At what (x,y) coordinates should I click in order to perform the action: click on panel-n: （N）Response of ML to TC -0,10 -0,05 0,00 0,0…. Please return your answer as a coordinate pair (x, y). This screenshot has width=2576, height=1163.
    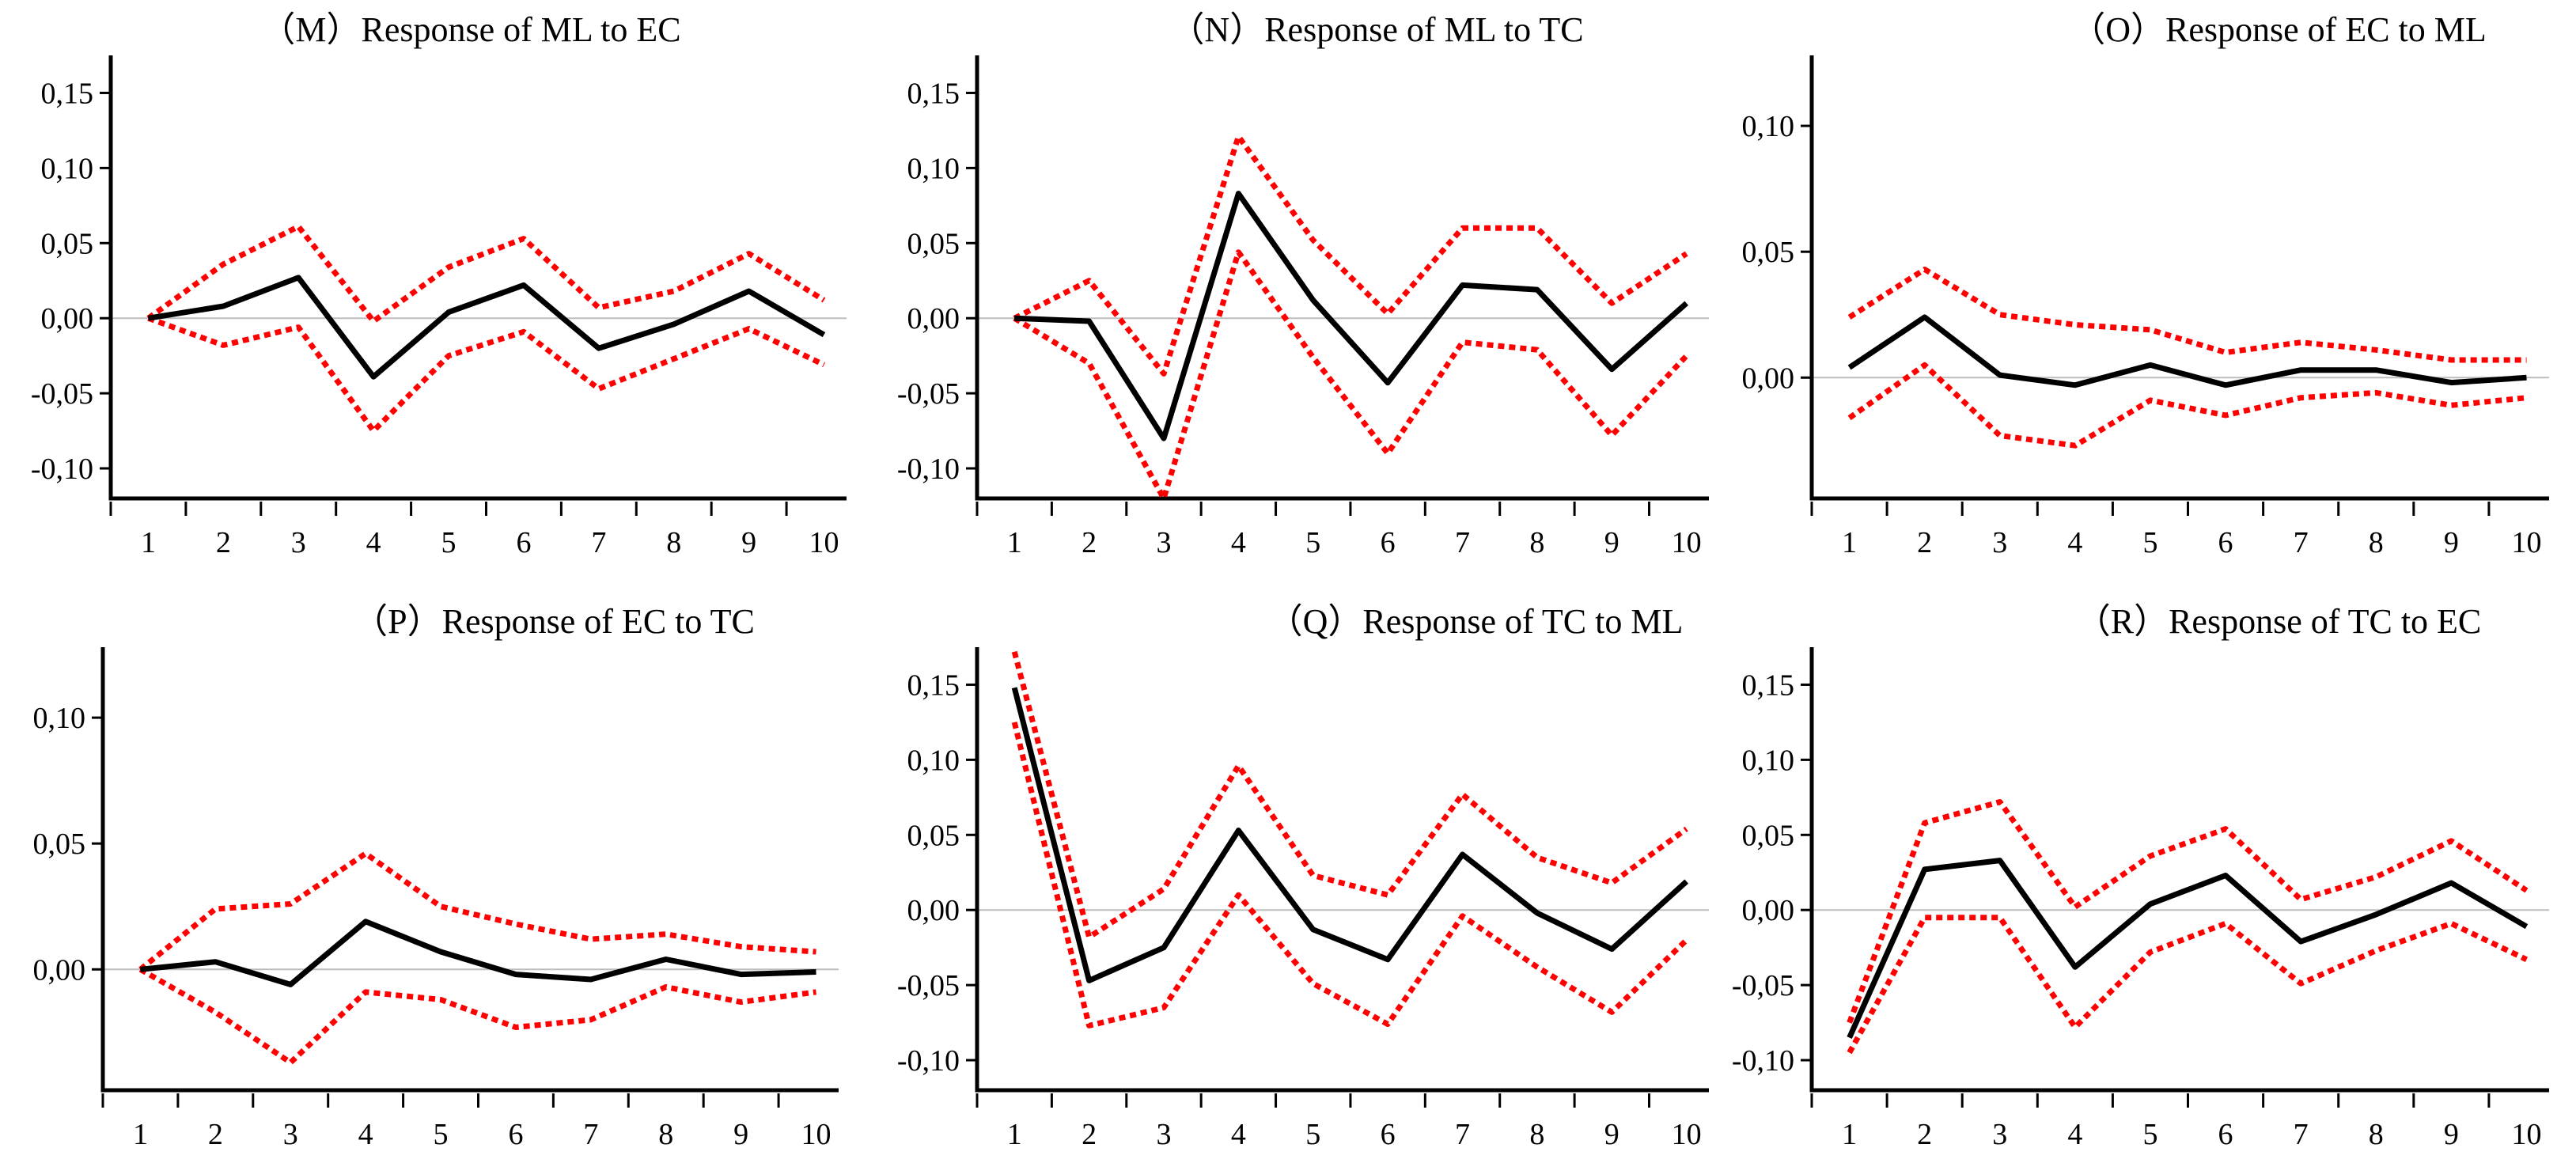
    Looking at the image, I should click on (1303, 284).